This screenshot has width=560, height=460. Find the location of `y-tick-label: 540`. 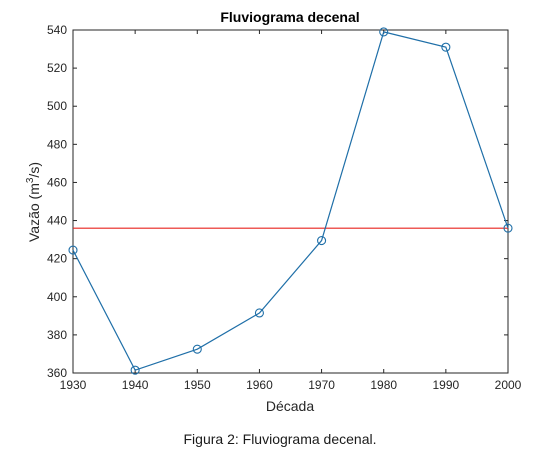

y-tick-label: 540 is located at coordinates (57, 30).